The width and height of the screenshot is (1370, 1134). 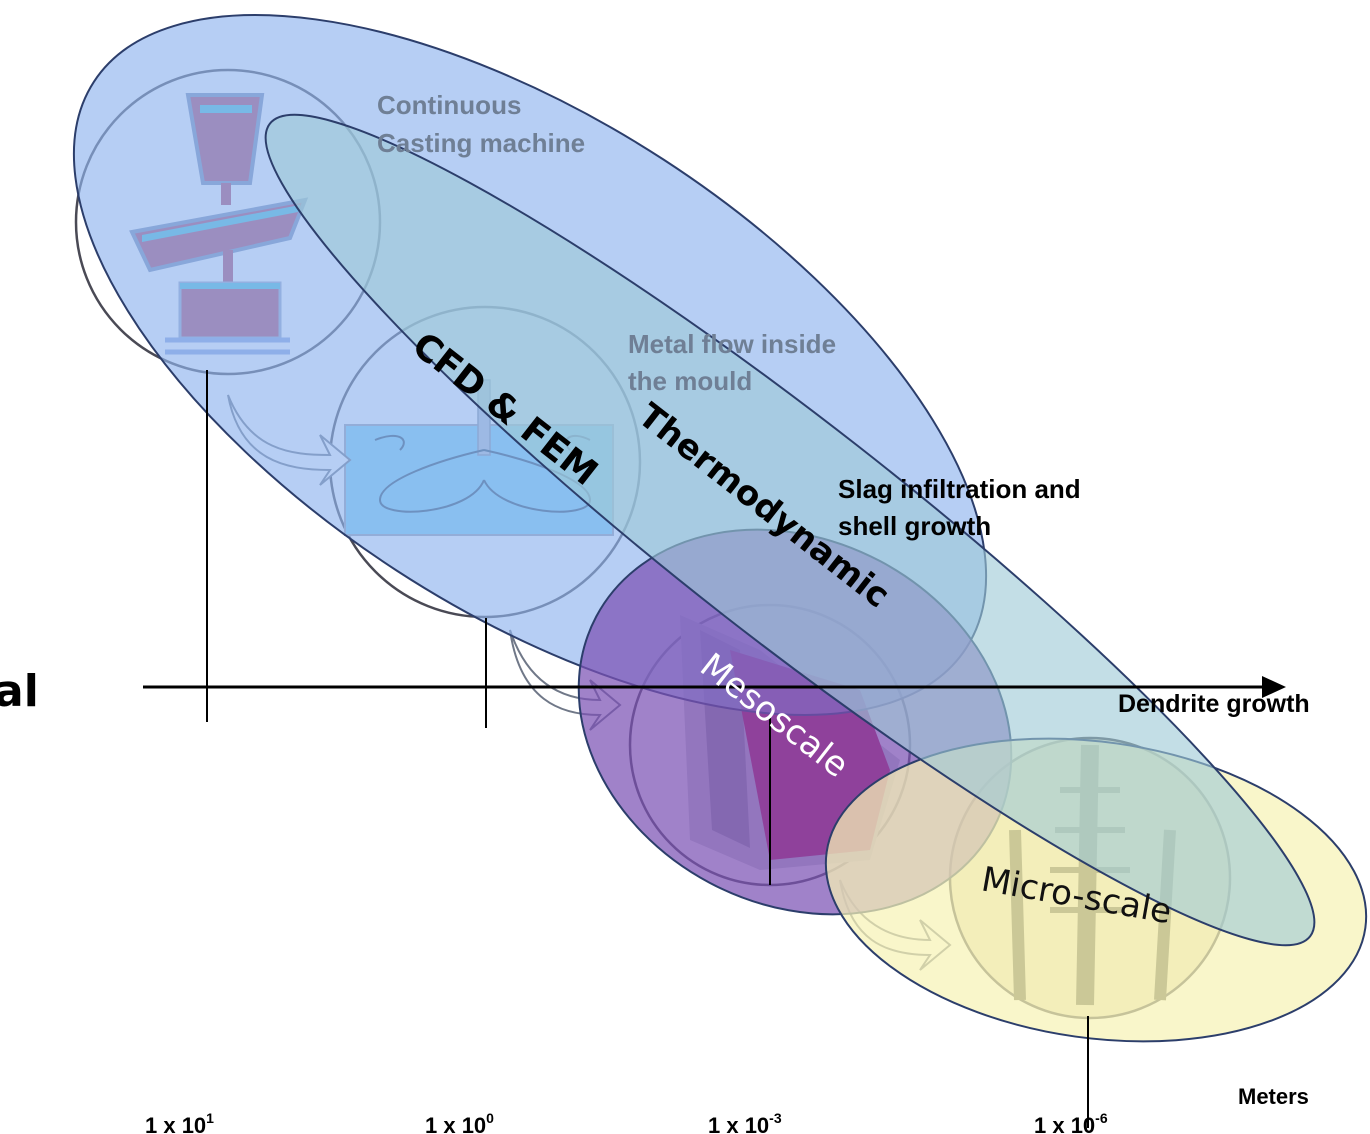 I want to click on x-axis, so click(x=714, y=687).